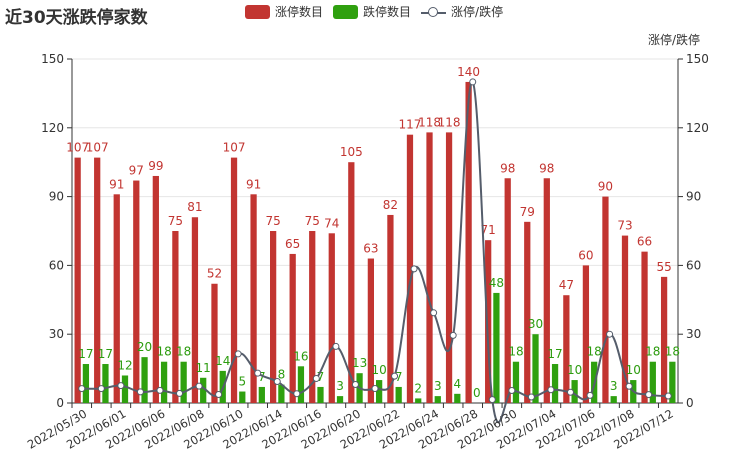 The height and width of the screenshot is (463, 750). I want to click on data-label-limit-up: 79, so click(527, 212).